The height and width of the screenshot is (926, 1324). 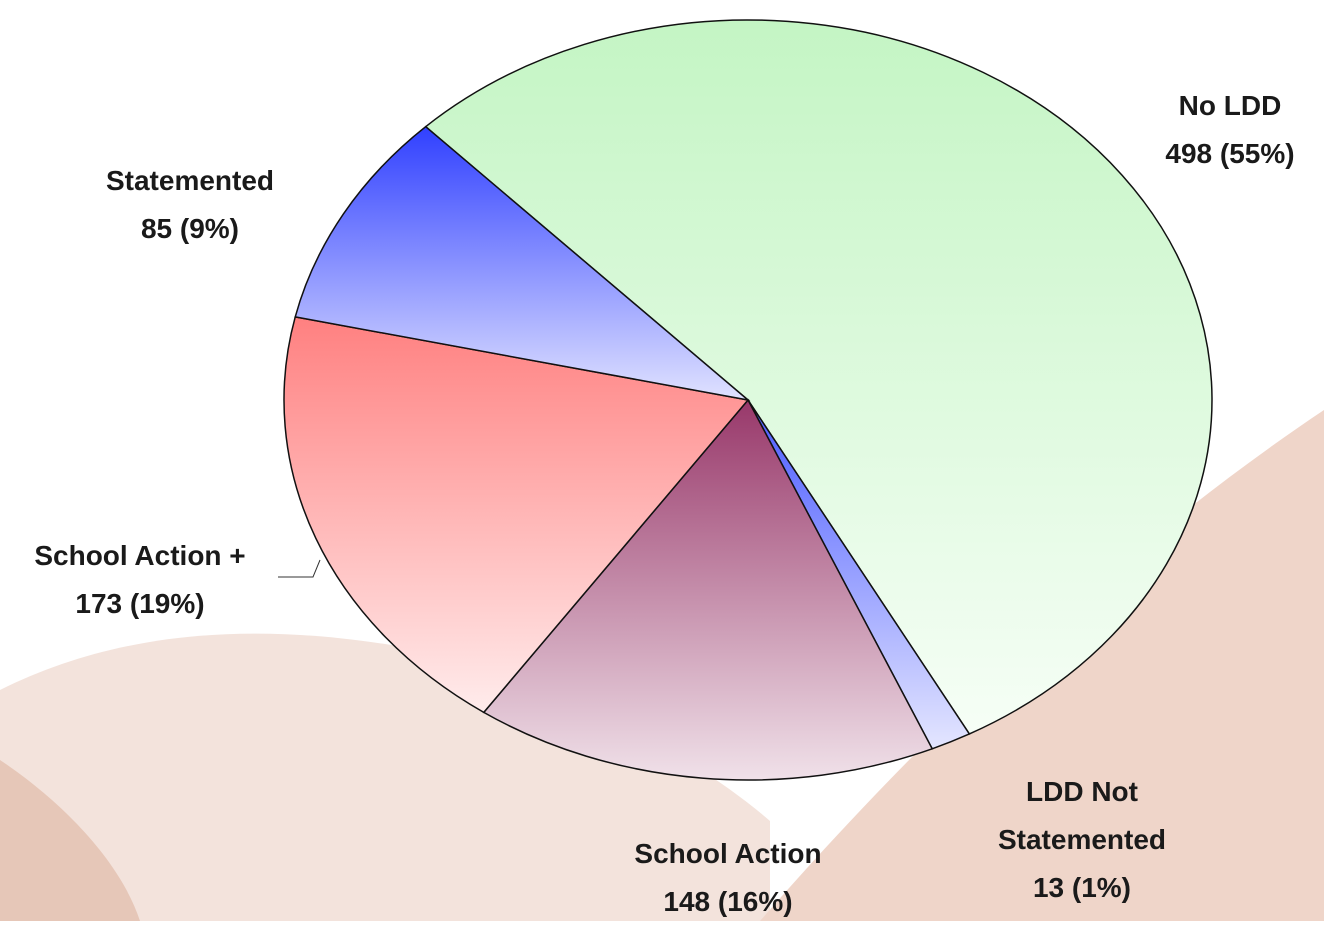 What do you see at coordinates (1227, 130) in the screenshot?
I see `data-label: No LDD 498 (55%)` at bounding box center [1227, 130].